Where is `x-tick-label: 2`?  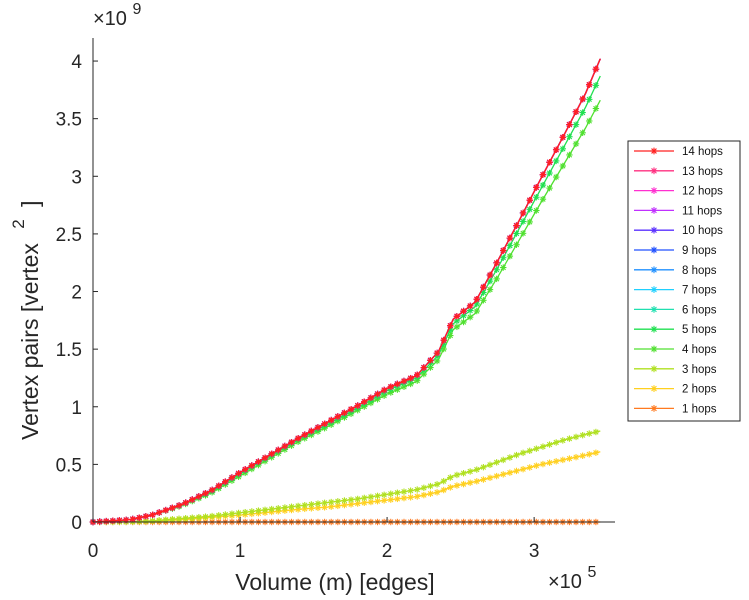 x-tick-label: 2 is located at coordinates (387, 551).